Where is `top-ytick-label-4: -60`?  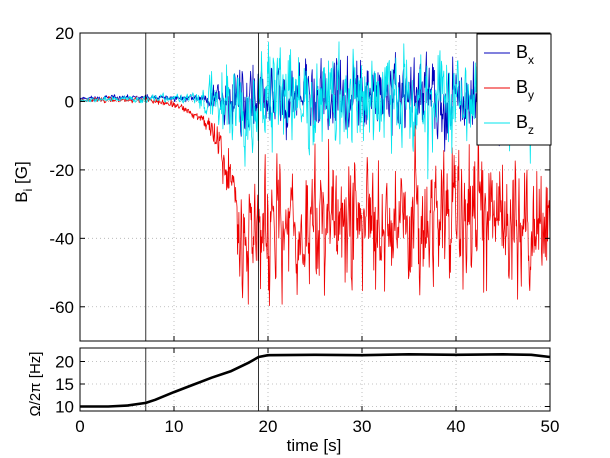
top-ytick-label-4: -60 is located at coordinates (61, 307).